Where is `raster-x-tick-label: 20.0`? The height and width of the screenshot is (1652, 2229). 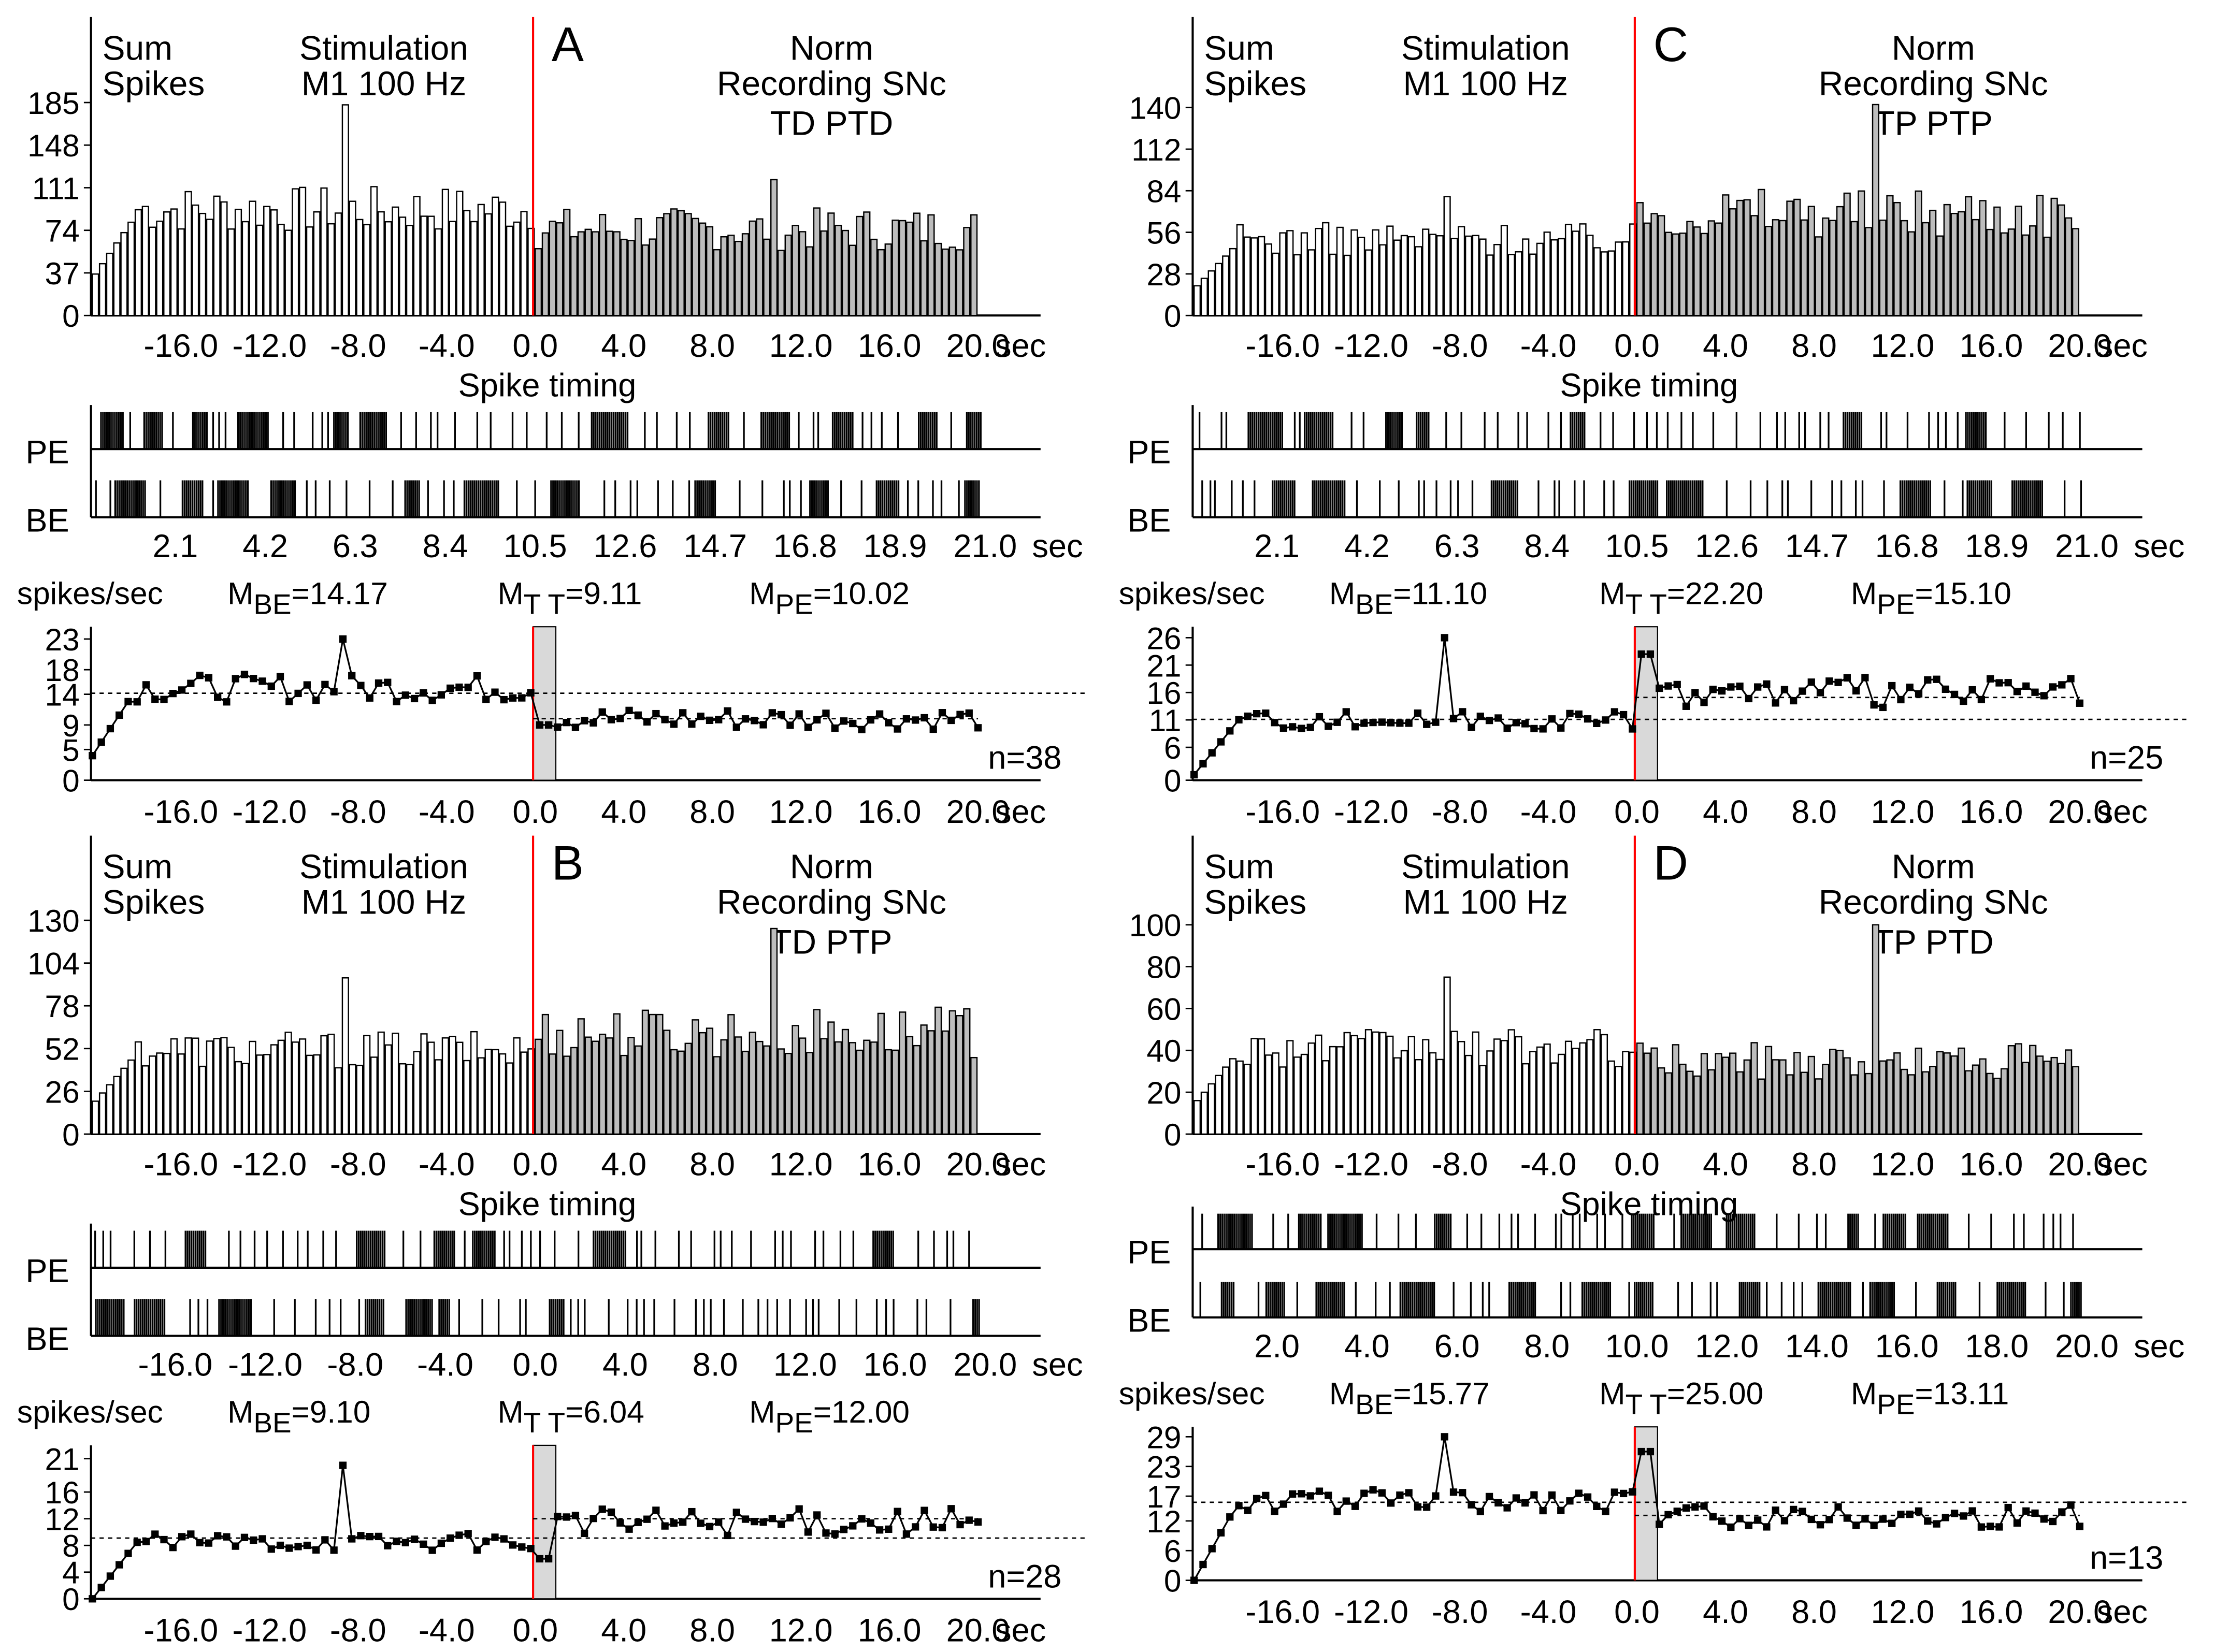 raster-x-tick-label: 20.0 is located at coordinates (2087, 1347).